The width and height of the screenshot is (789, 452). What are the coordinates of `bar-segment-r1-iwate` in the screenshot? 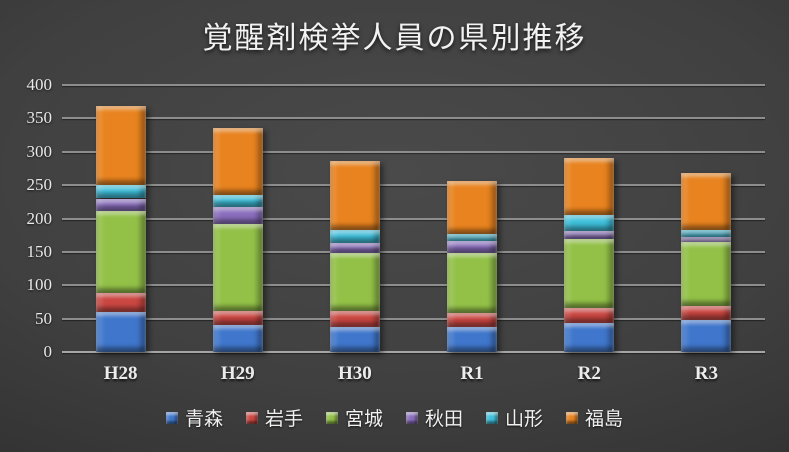 It's located at (472, 320).